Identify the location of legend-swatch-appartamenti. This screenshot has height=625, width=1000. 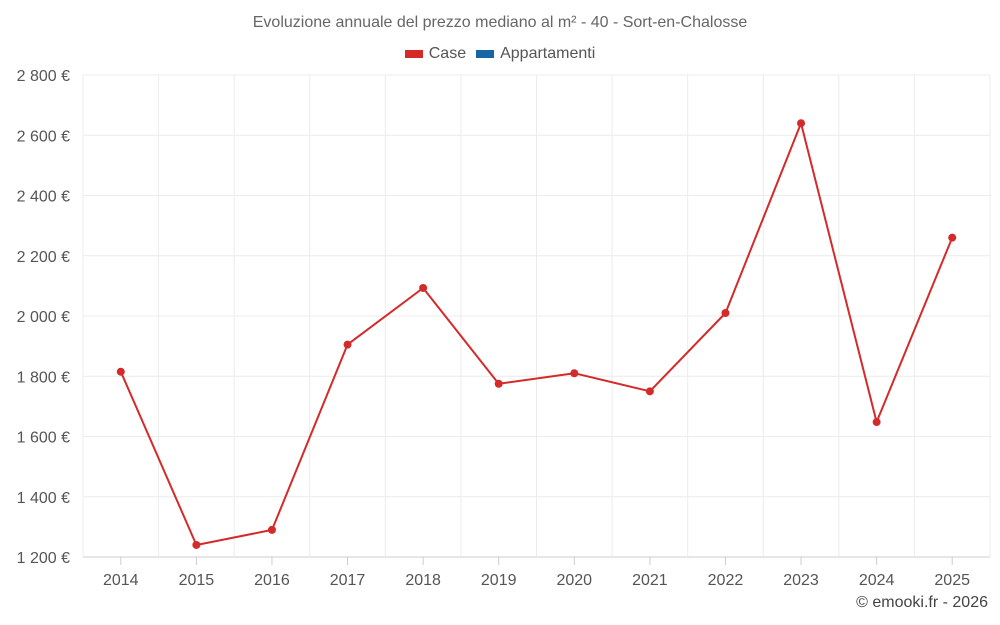
(485, 54).